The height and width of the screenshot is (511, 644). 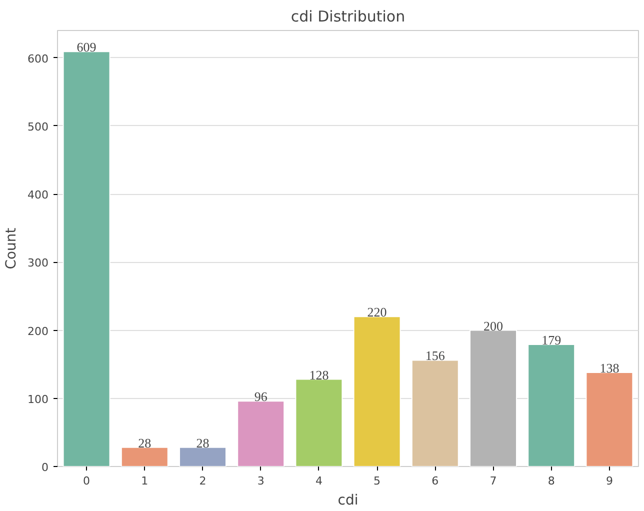 I want to click on x-tick-label: 8, so click(x=551, y=481).